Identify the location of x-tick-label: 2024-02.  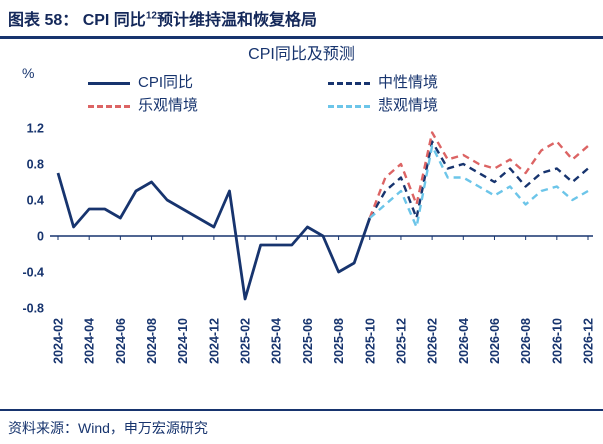
(59, 341).